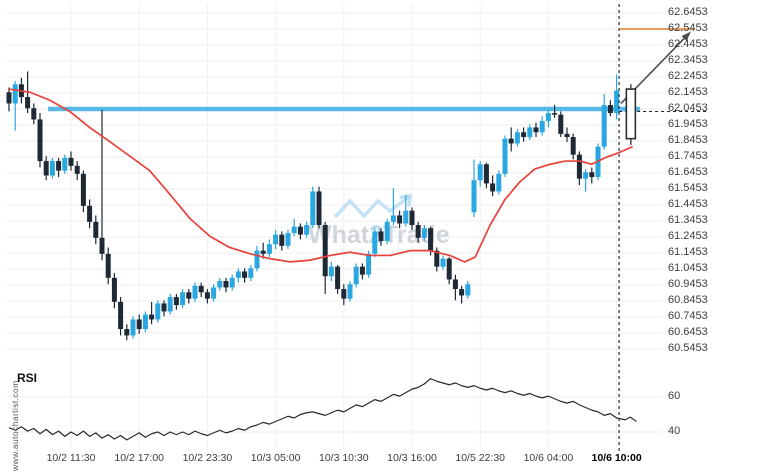  Describe the element at coordinates (688, 12) in the screenshot. I see `price-axis-label: 62.6453` at that location.